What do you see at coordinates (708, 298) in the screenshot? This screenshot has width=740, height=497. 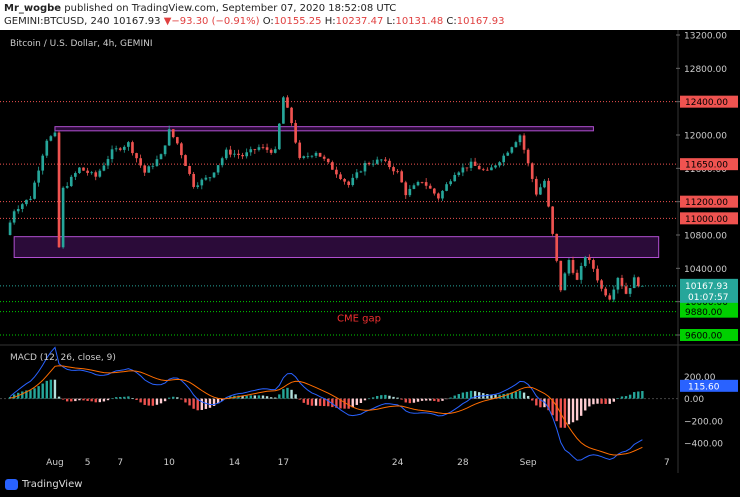 I see `bar-countdown-label: 01:07:57` at bounding box center [708, 298].